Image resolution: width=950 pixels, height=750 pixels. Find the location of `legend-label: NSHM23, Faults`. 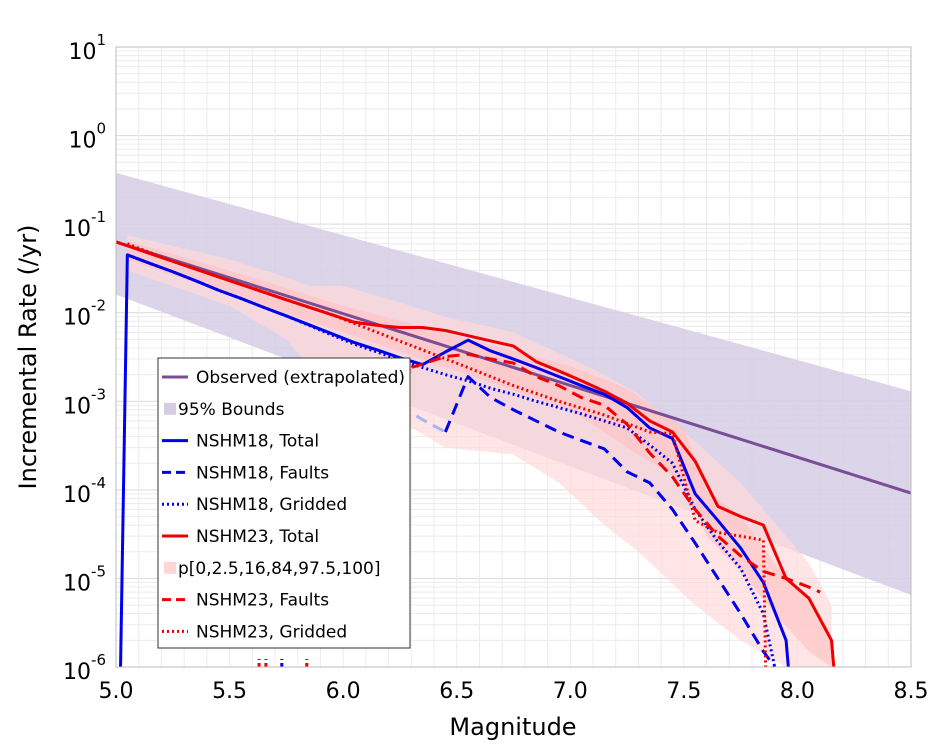

legend-label: NSHM23, Faults is located at coordinates (262, 601).